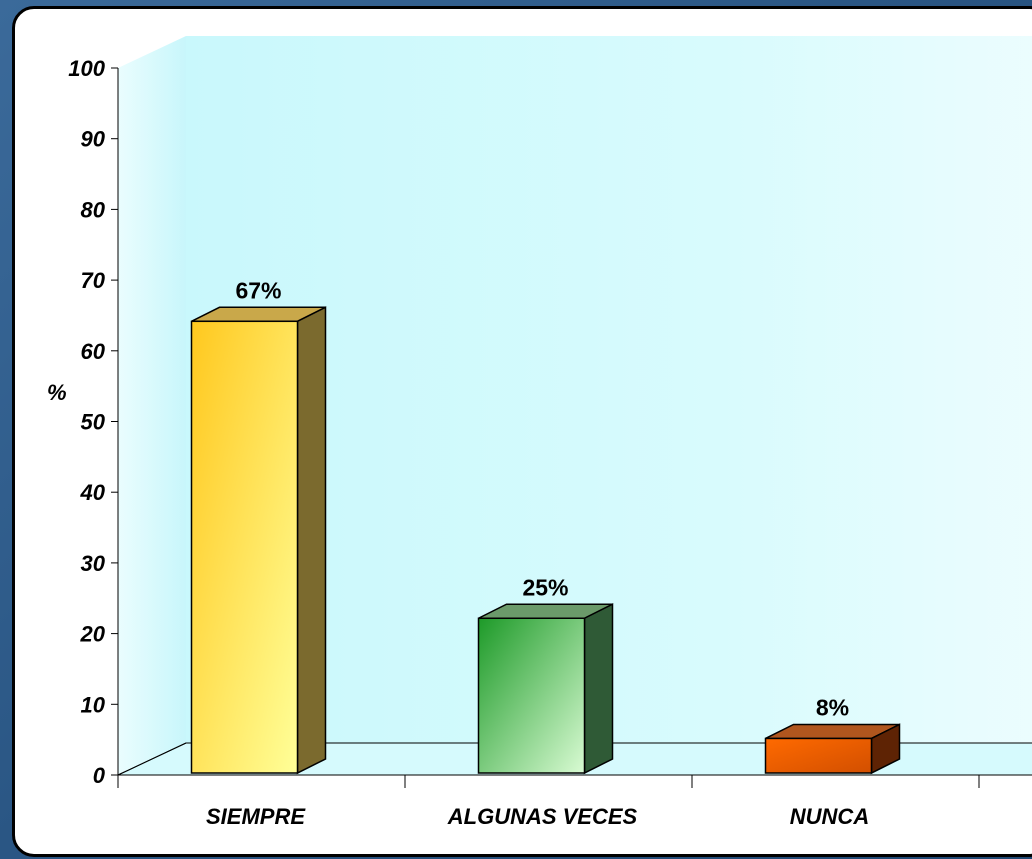 The width and height of the screenshot is (1032, 859). What do you see at coordinates (256, 816) in the screenshot?
I see `x-tick-label: SIEMPRE` at bounding box center [256, 816].